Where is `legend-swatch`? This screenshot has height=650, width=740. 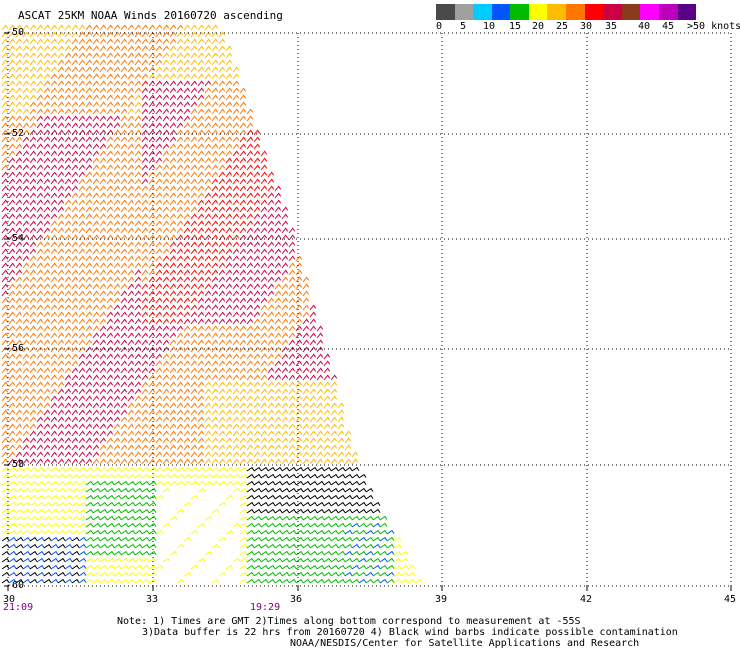 legend-swatch is located at coordinates (668, 12).